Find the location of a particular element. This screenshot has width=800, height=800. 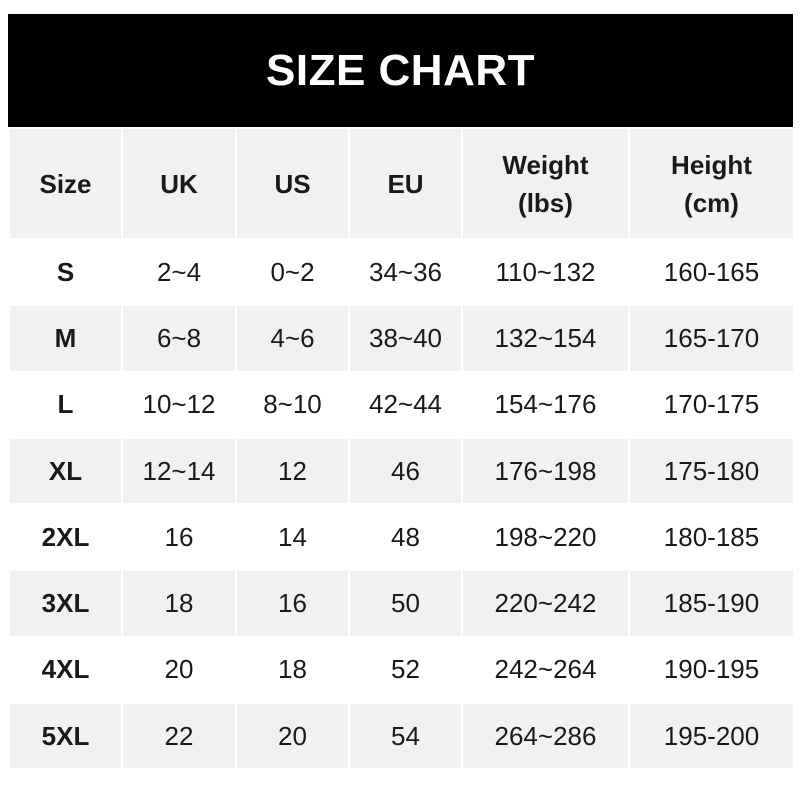

table-row: 5XL 22 20 54 264~286 195-200 is located at coordinates (401, 736).